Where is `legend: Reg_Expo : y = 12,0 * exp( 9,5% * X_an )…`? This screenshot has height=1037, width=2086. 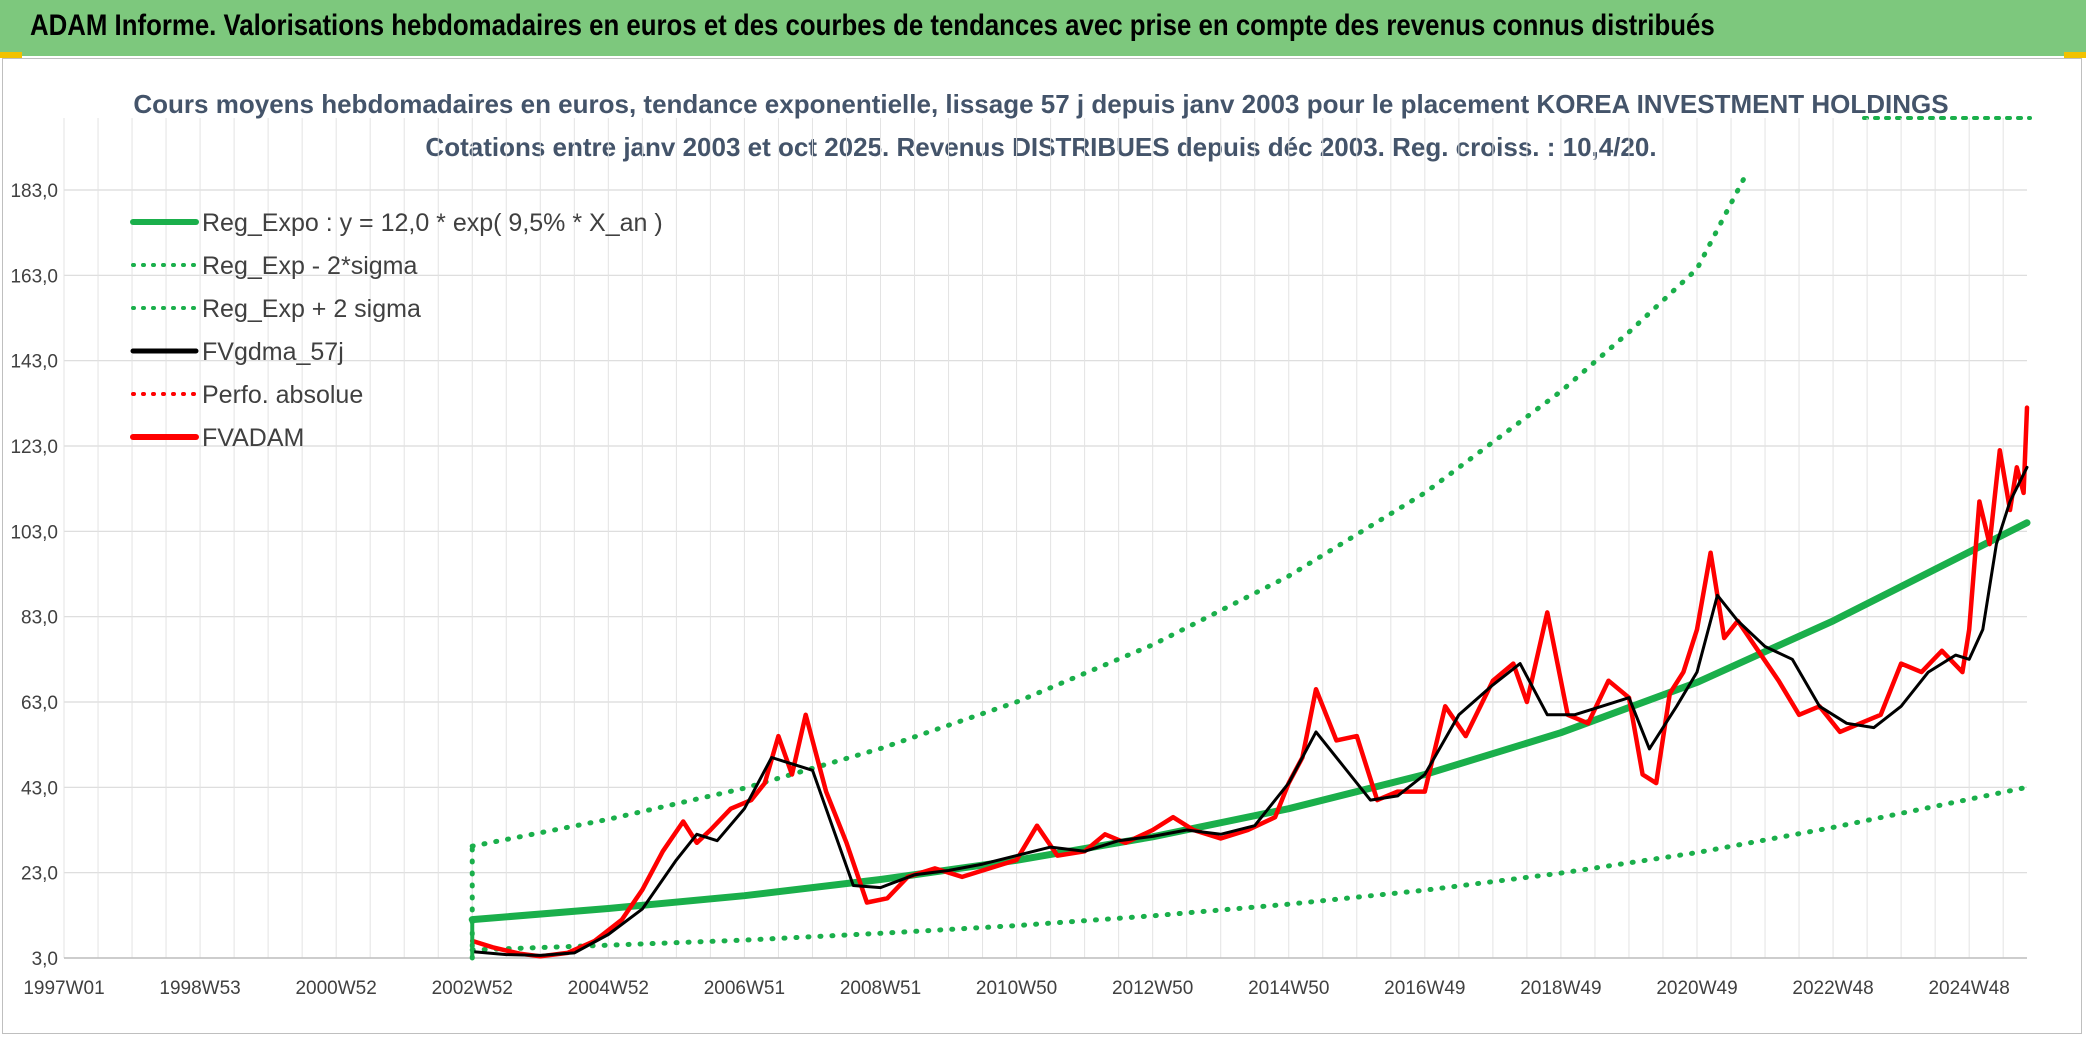 legend: Reg_Expo : y = 12,0 * exp( 9,5% * X_an )… is located at coordinates (396, 330).